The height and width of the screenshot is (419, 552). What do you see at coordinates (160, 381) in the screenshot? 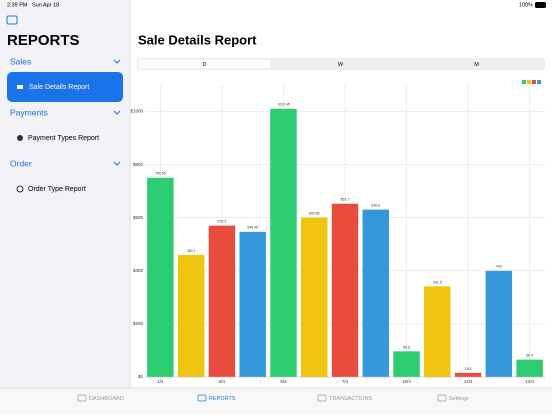
I see `x-tick-label: 1/4` at bounding box center [160, 381].